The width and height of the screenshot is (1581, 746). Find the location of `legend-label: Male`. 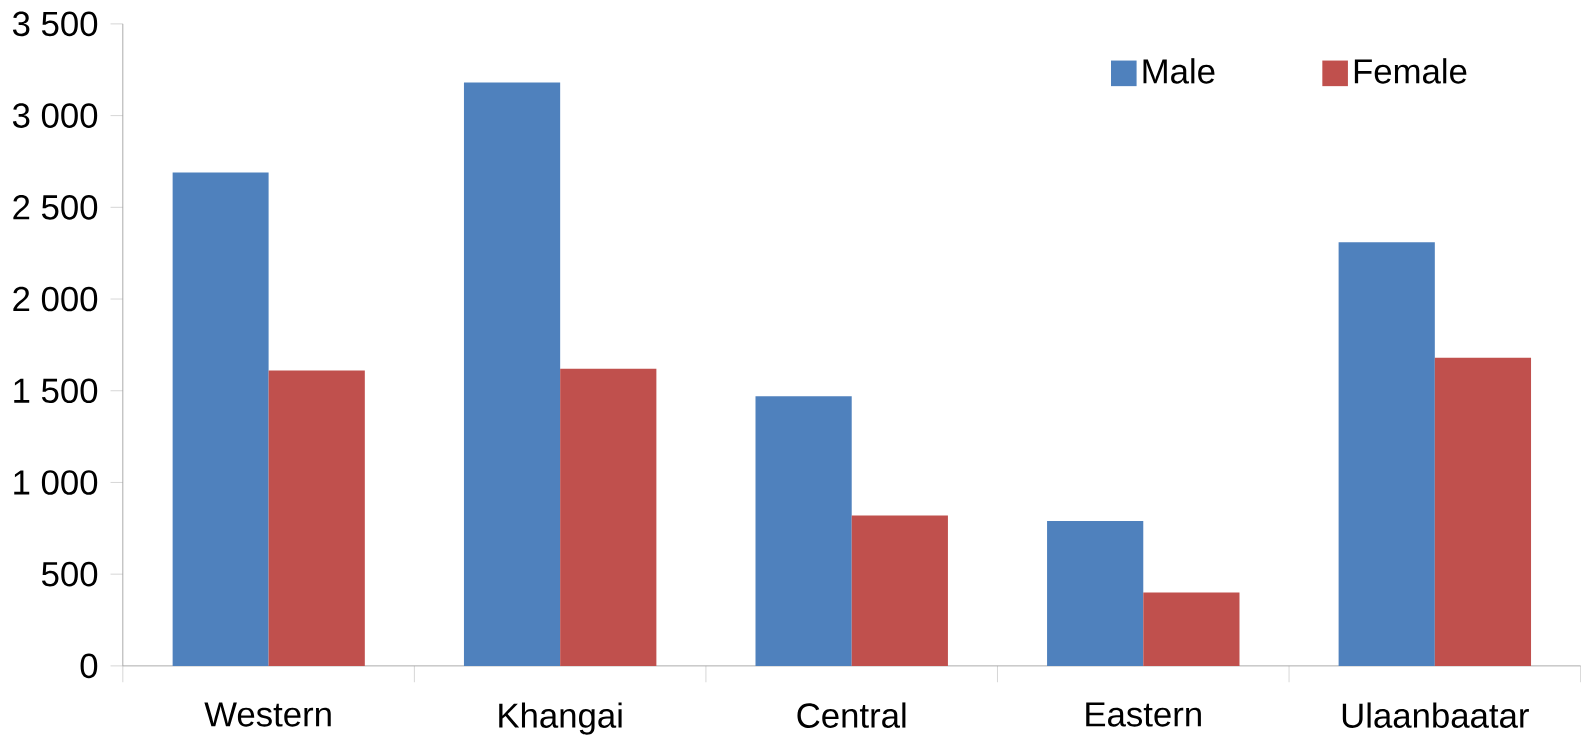

legend-label: Male is located at coordinates (1179, 70).